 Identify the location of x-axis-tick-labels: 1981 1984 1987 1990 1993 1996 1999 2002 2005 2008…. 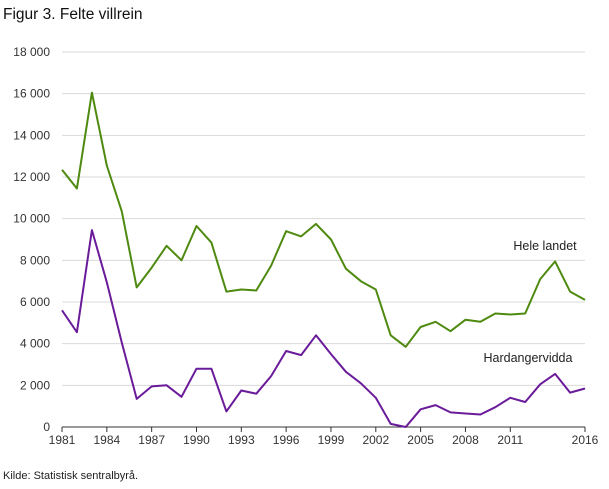
(324, 437).